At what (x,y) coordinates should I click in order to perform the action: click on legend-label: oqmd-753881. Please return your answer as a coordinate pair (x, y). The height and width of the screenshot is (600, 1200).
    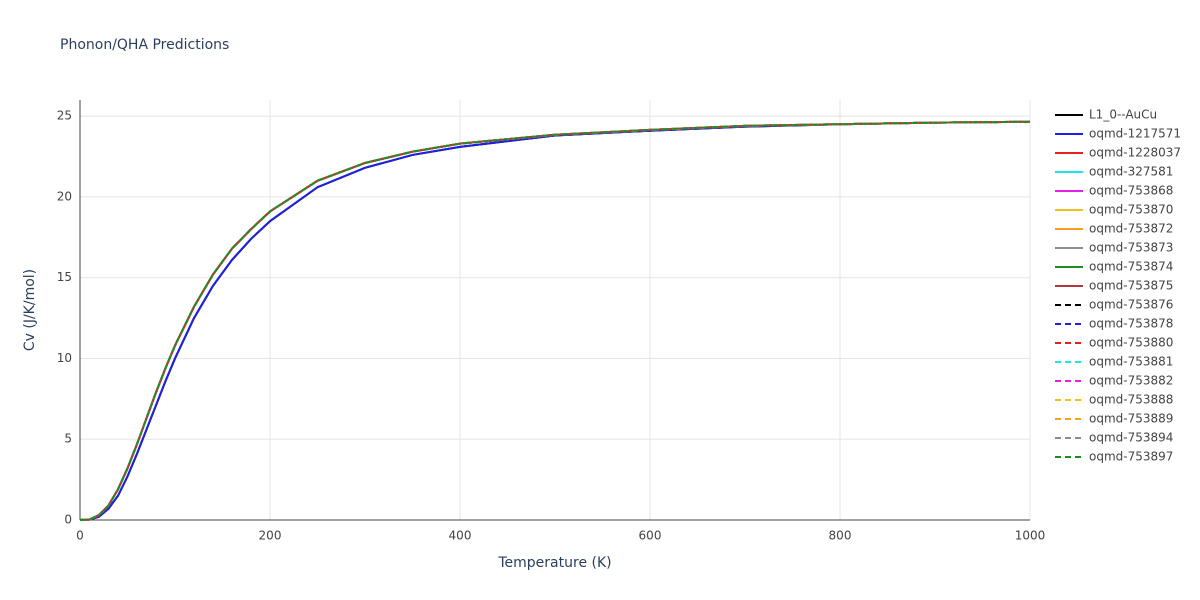
    Looking at the image, I should click on (1131, 362).